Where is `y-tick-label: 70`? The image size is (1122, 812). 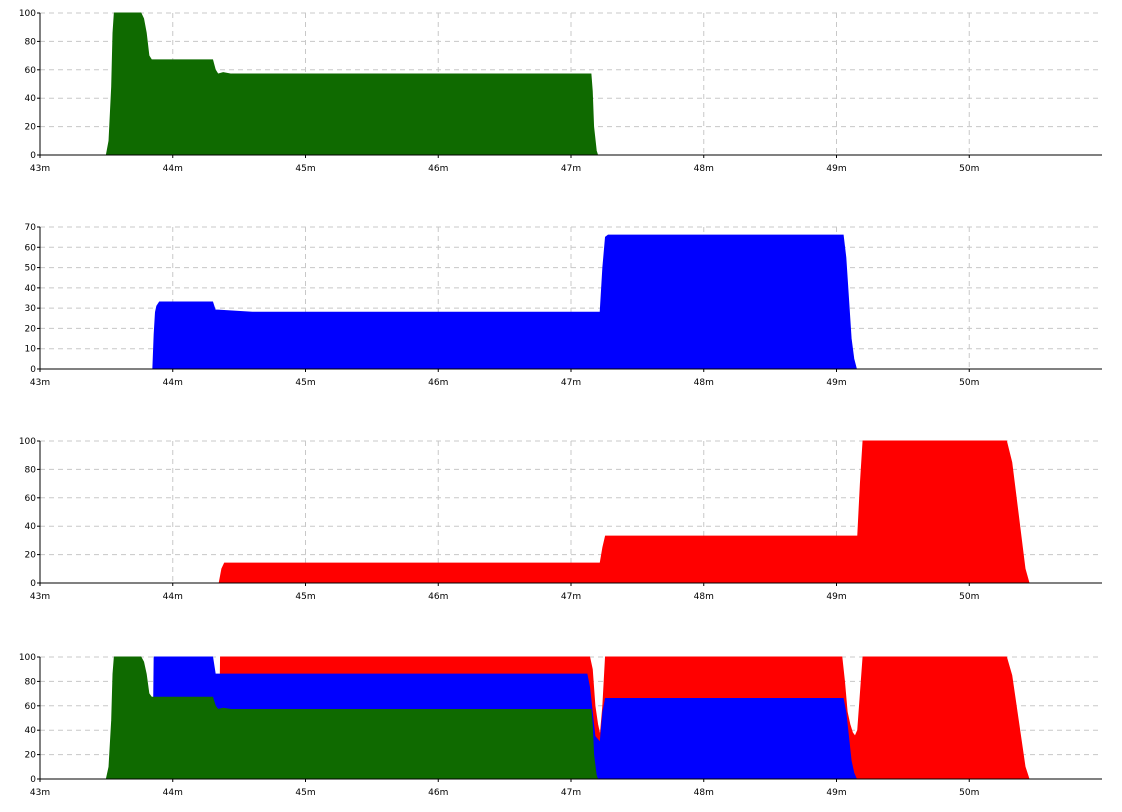 y-tick-label: 70 is located at coordinates (31, 228).